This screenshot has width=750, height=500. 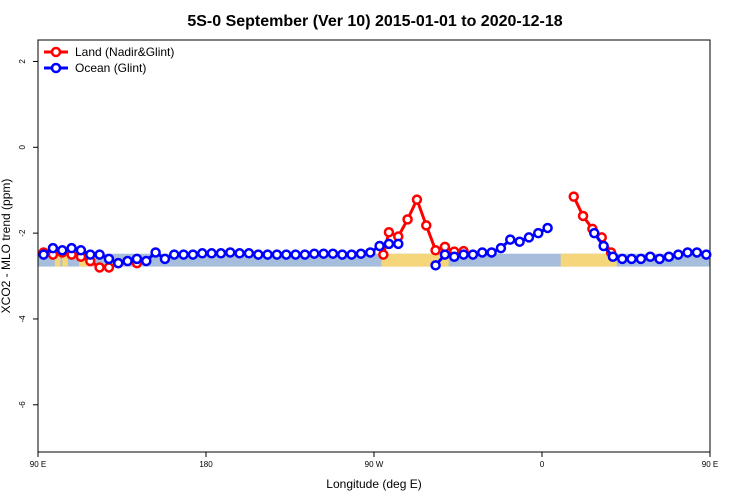 I want to click on legend-land-label: Land (Nadir&Glint), so click(x=124, y=52).